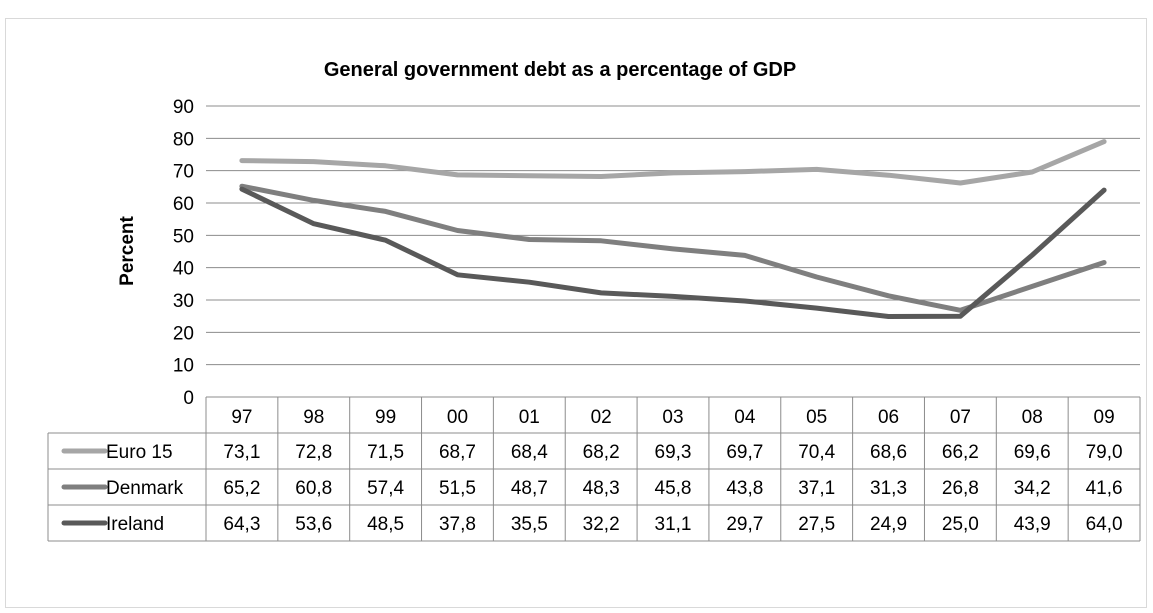  What do you see at coordinates (816, 417) in the screenshot?
I see `x-tick-label: 05` at bounding box center [816, 417].